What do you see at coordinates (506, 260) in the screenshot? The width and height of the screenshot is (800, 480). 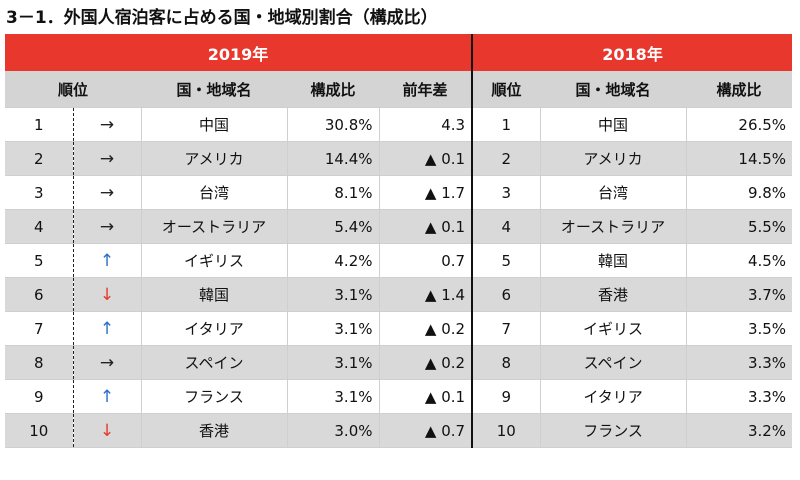 I see `rank-2018: 5` at bounding box center [506, 260].